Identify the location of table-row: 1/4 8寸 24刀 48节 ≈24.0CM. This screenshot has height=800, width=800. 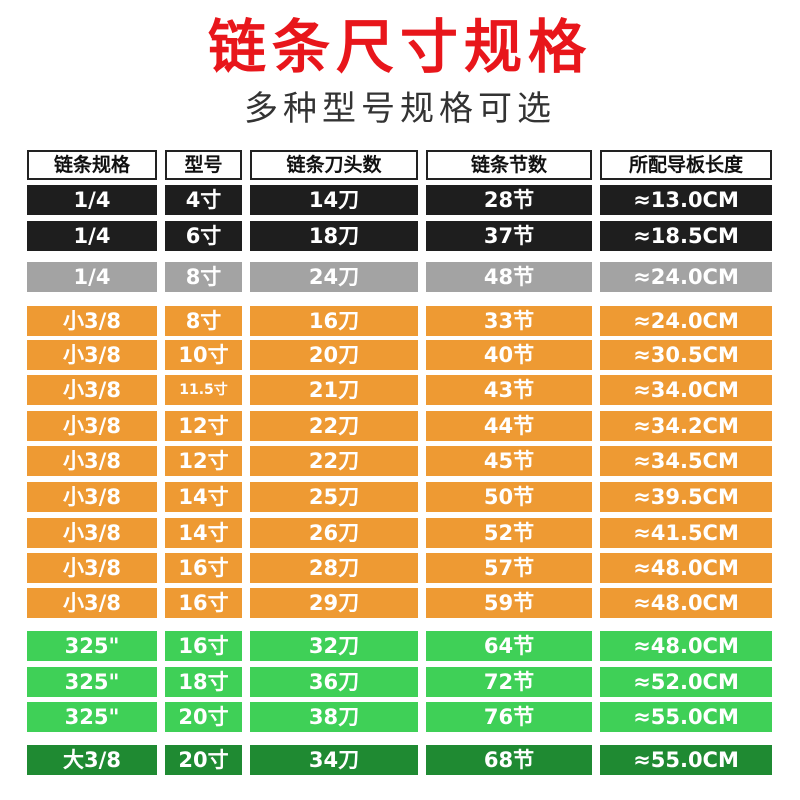
(400, 277).